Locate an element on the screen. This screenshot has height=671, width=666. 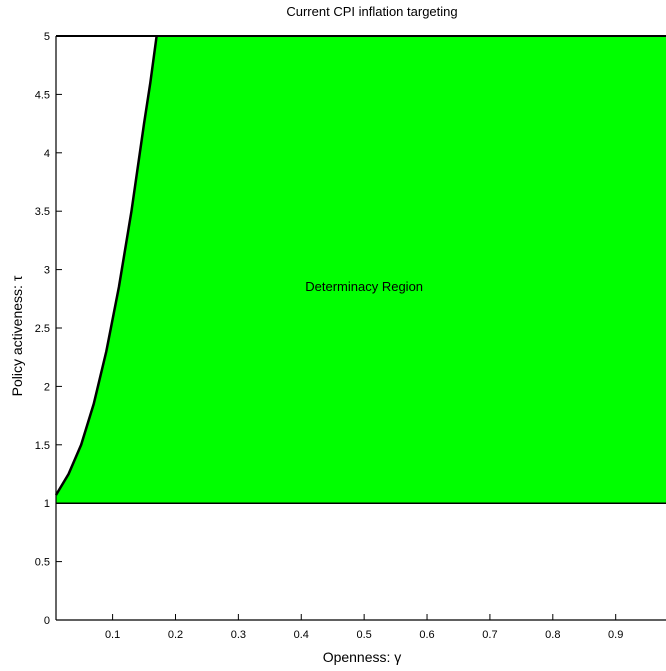
x-tick-label: 0.9 is located at coordinates (615, 635).